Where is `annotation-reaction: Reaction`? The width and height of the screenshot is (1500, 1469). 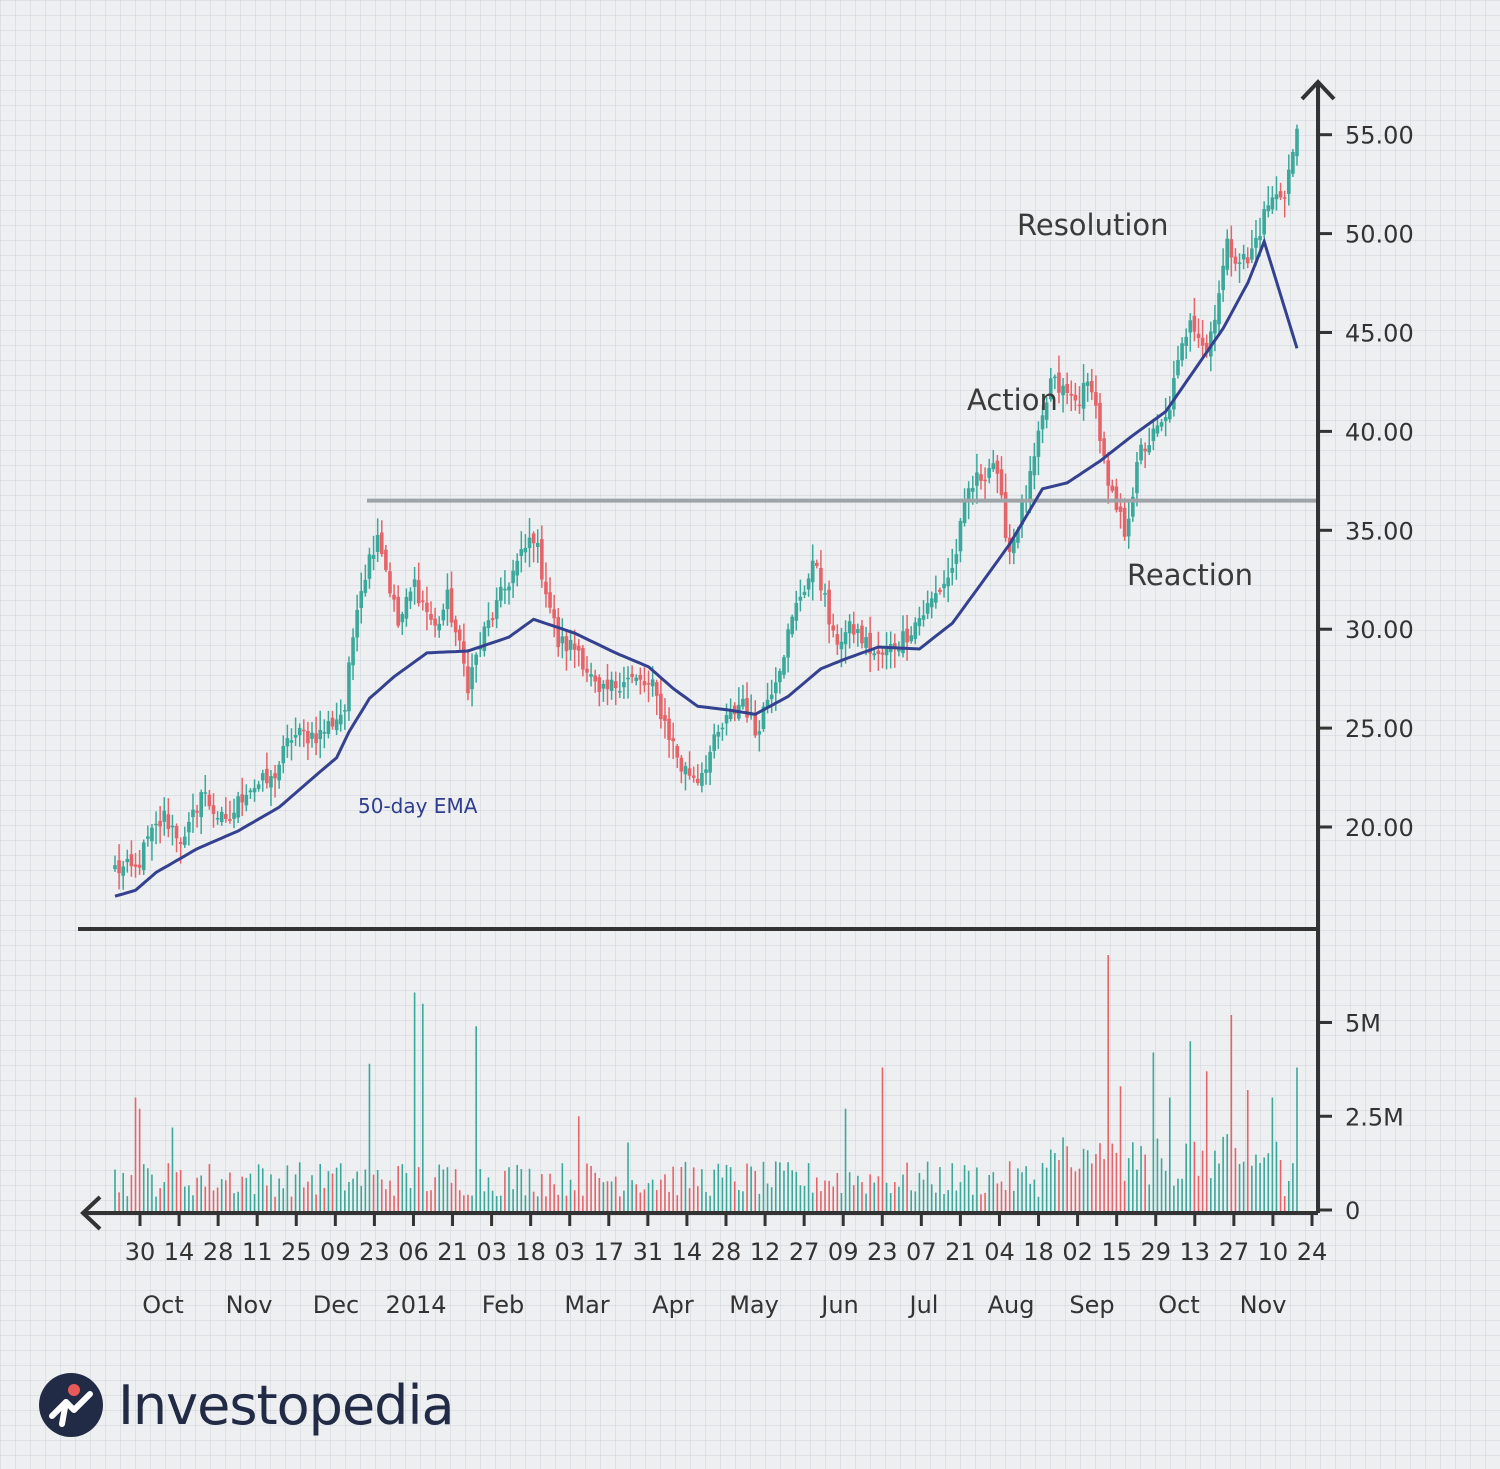 annotation-reaction: Reaction is located at coordinates (1190, 575).